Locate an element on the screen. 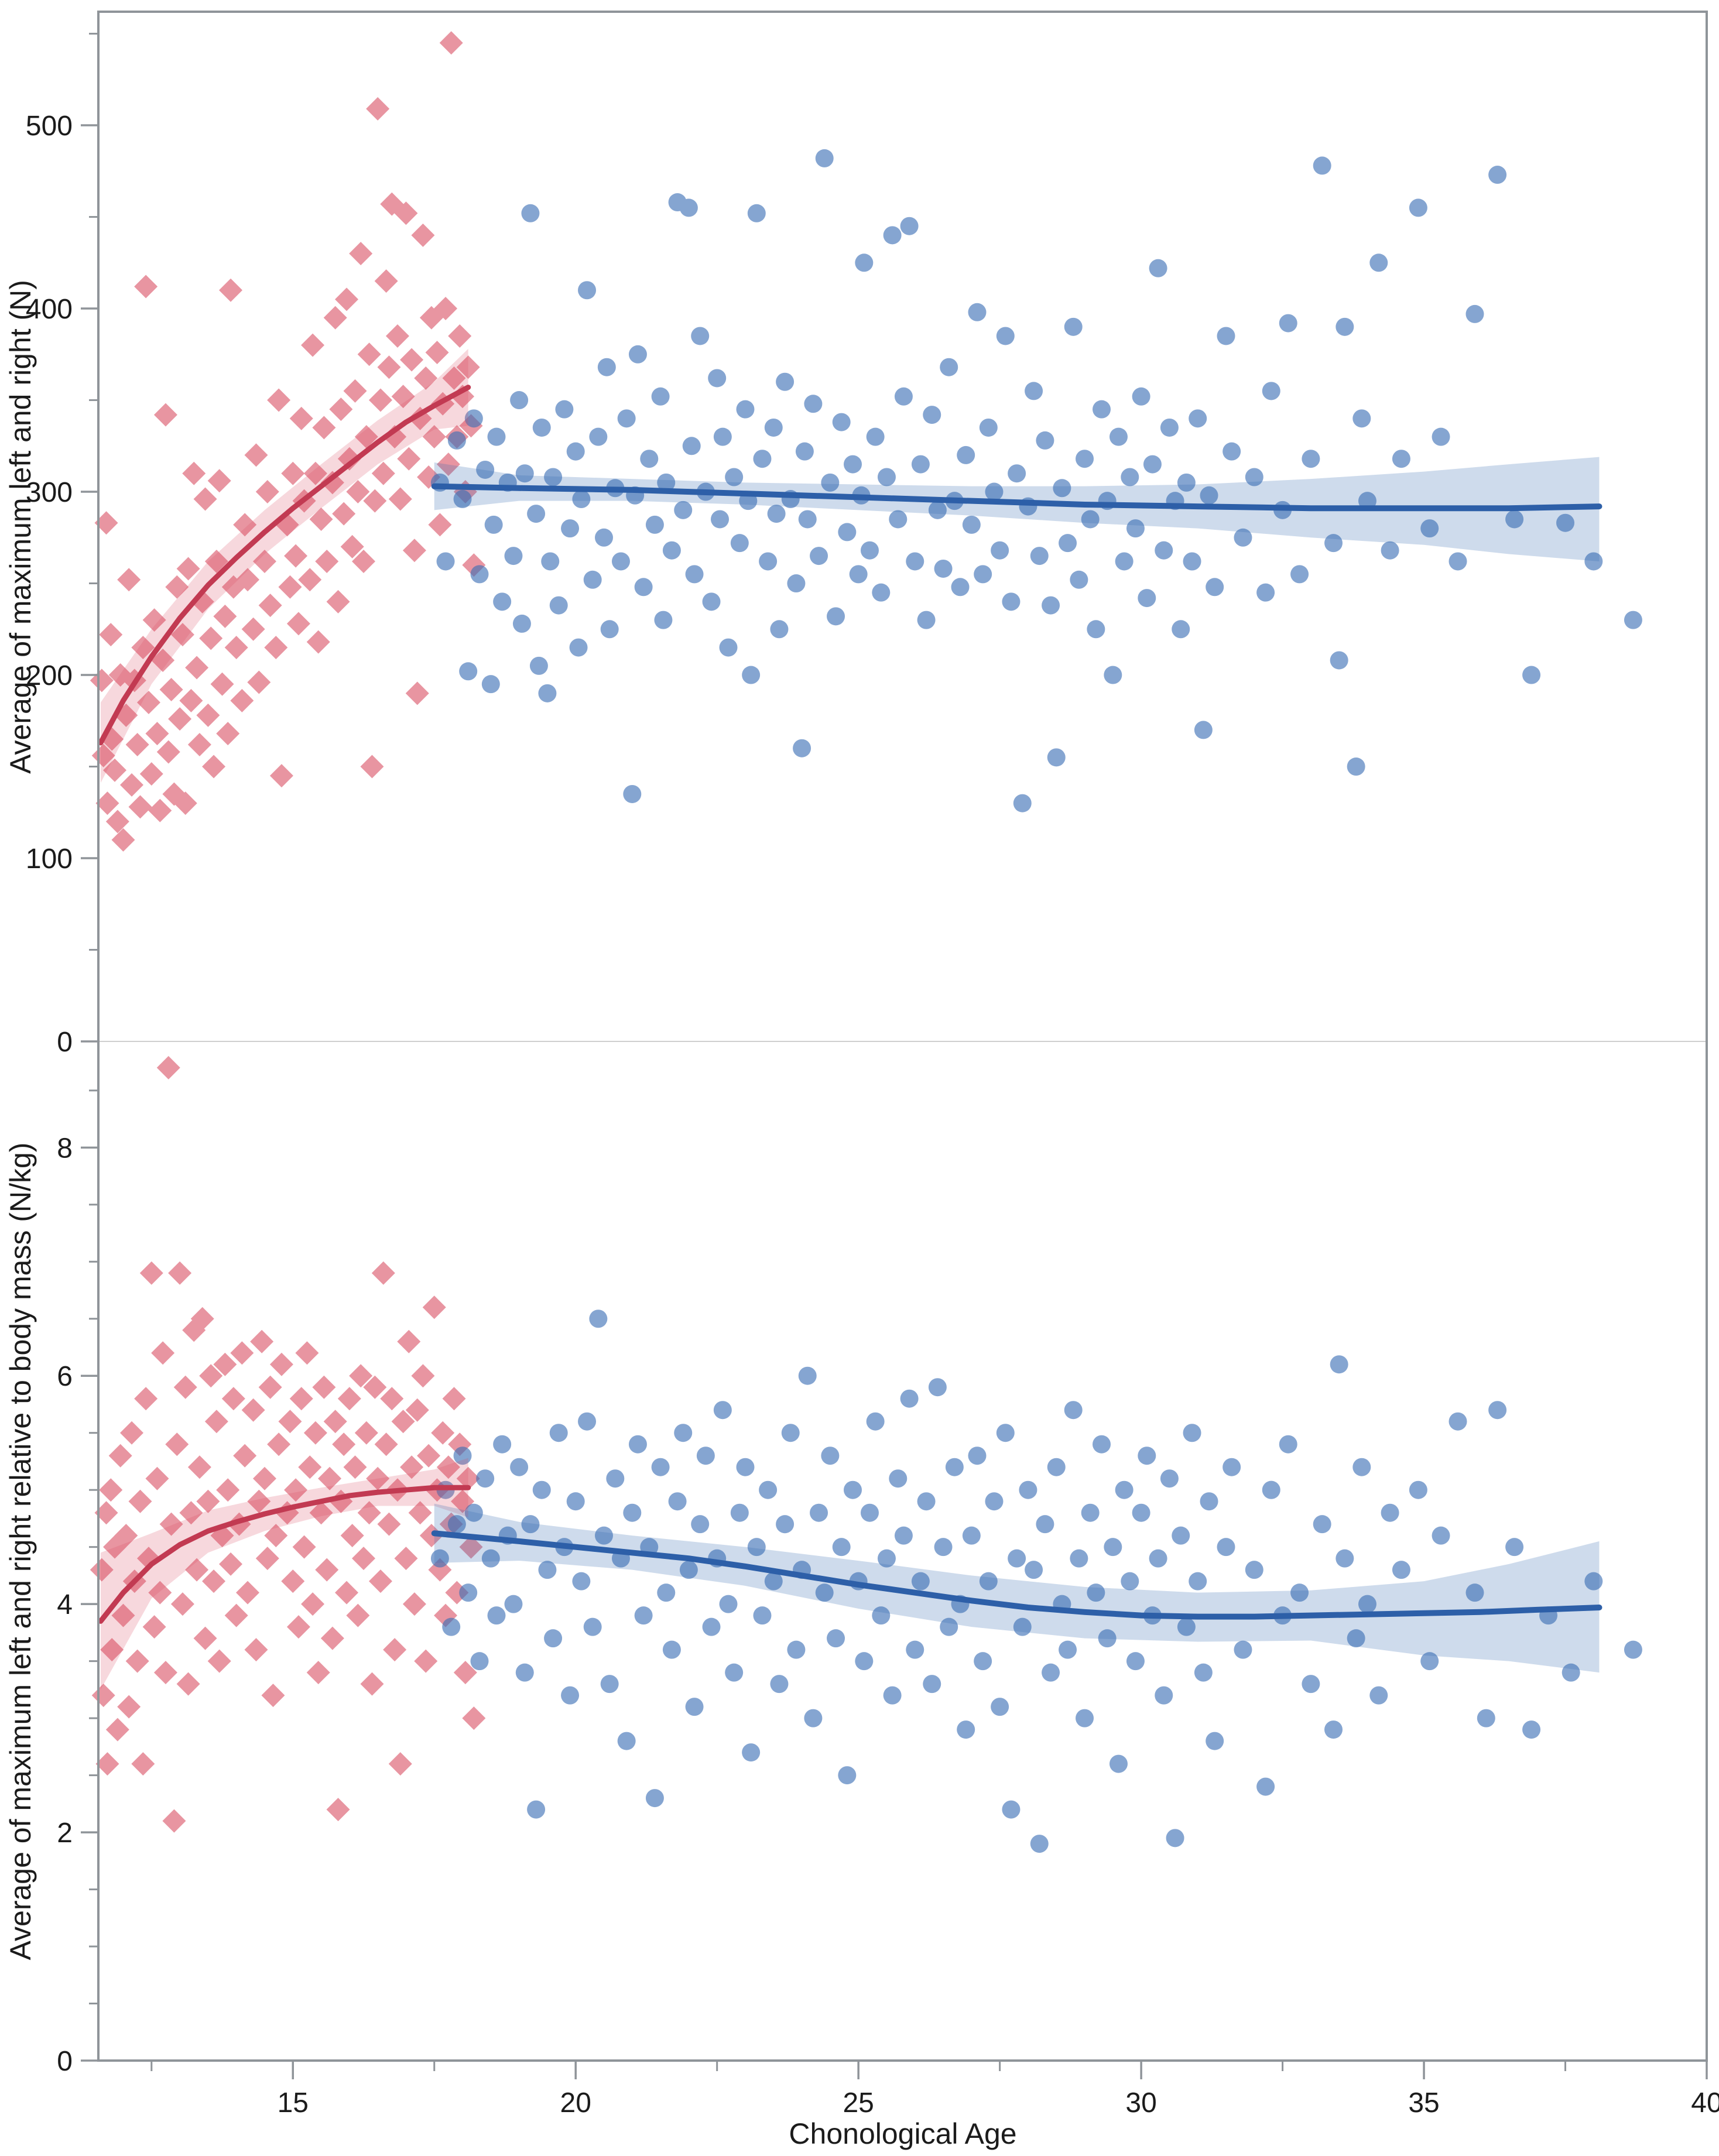 This screenshot has width=1719, height=2156. x-axis-title: Chonological Age is located at coordinates (902, 2134).